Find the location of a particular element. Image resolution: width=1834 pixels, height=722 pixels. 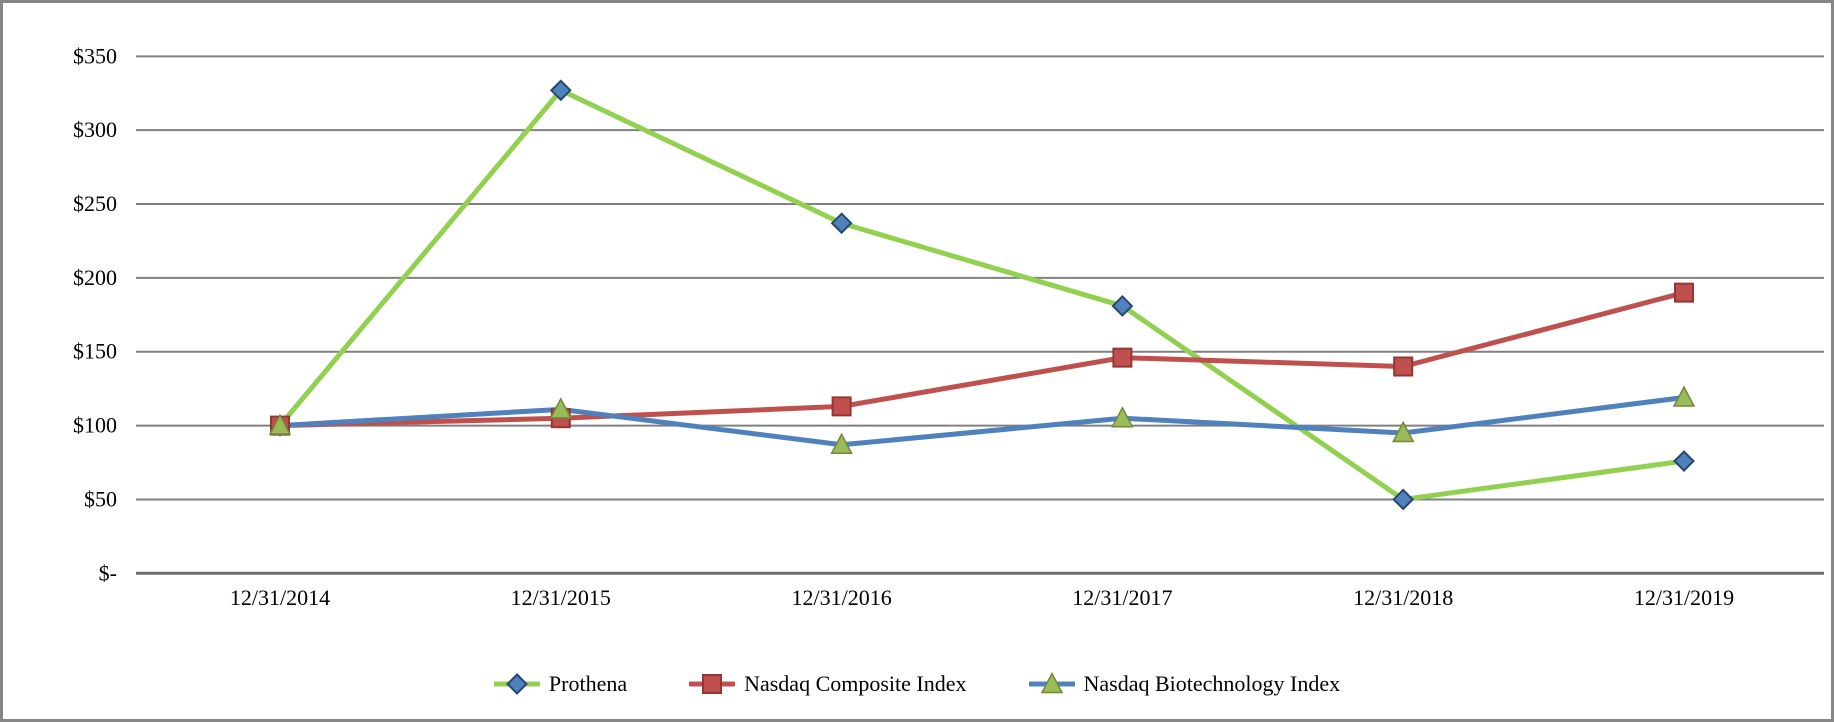

y-axis-label: $50 is located at coordinates (100, 498).